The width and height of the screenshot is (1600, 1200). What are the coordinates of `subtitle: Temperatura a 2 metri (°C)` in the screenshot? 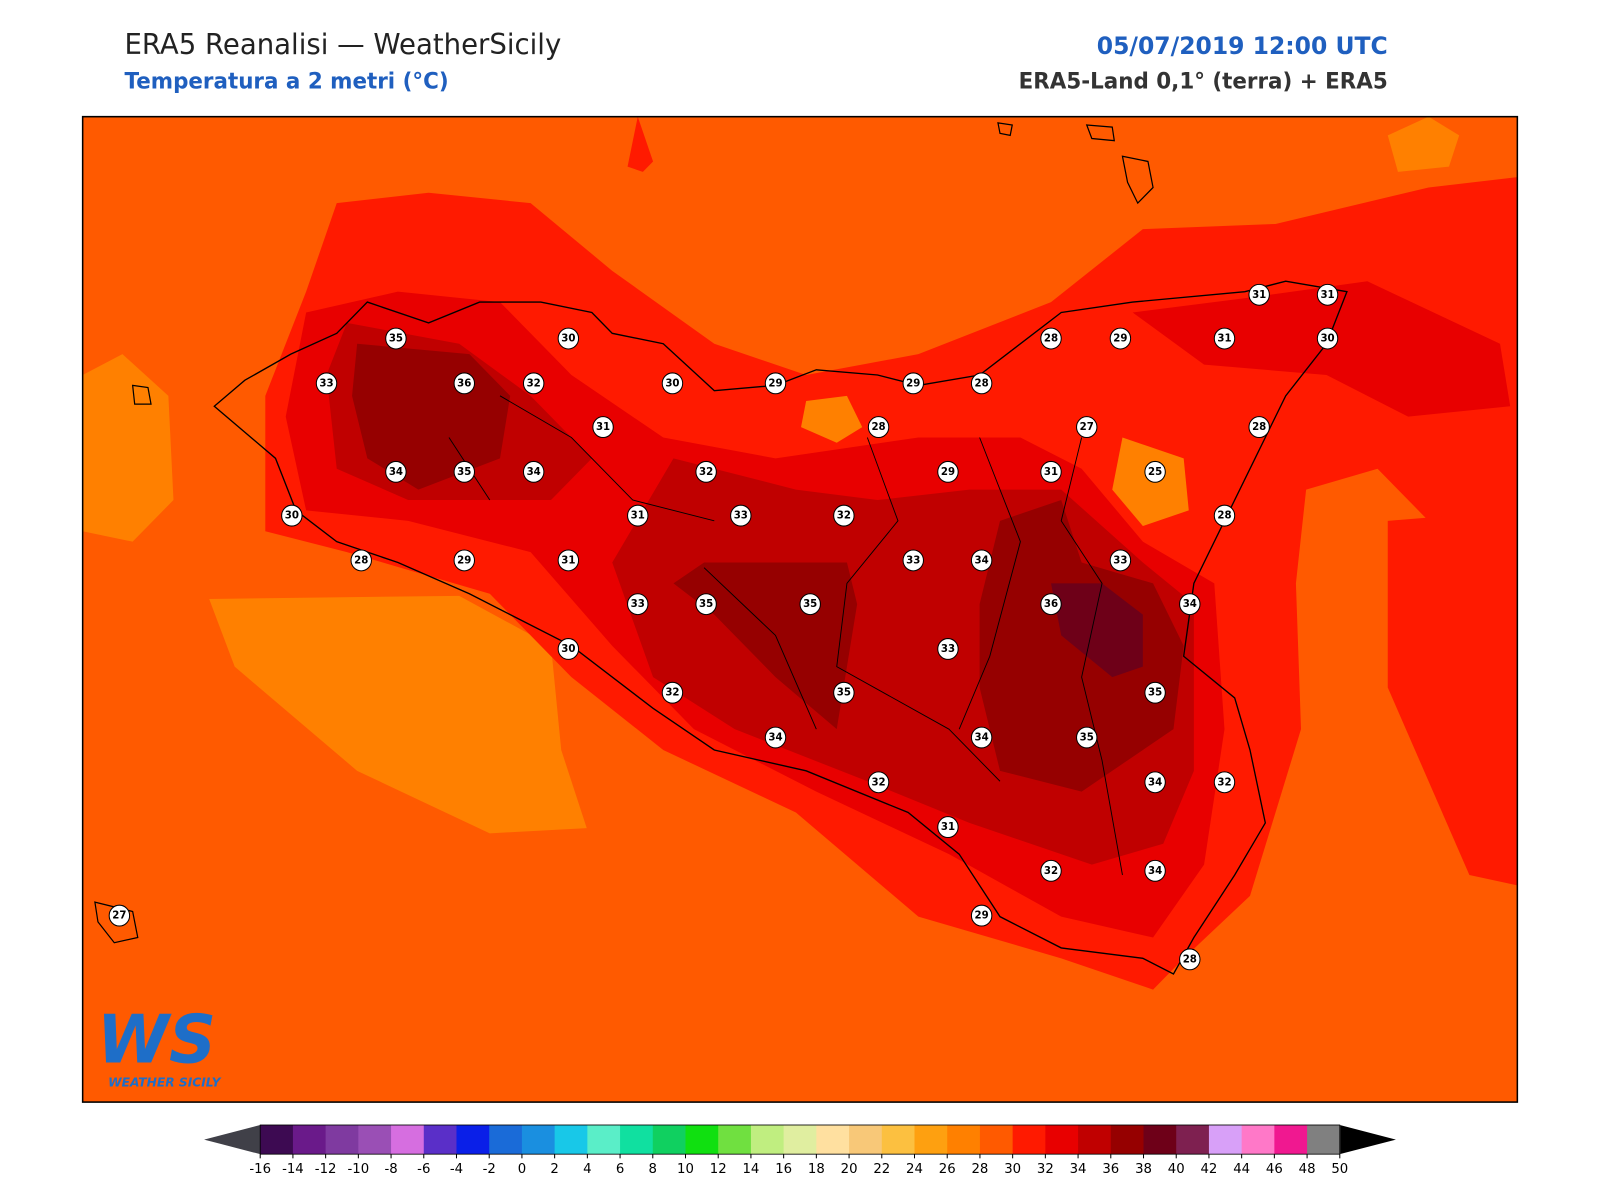 It's located at (286, 81).